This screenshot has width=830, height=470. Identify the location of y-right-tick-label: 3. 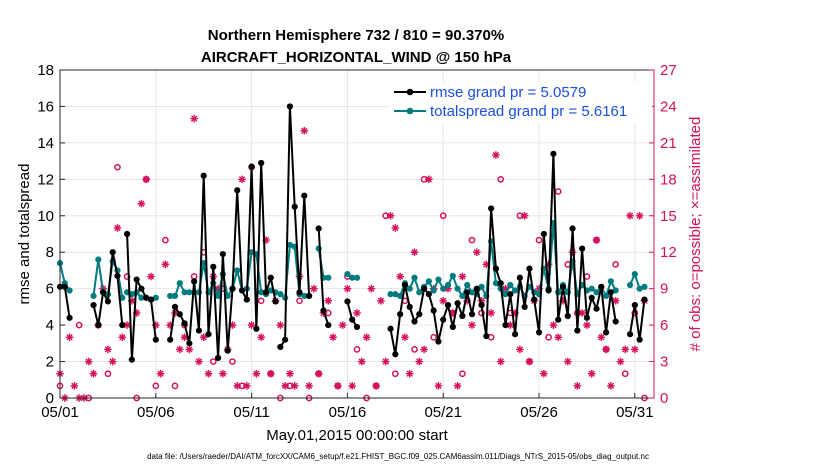
(664, 362).